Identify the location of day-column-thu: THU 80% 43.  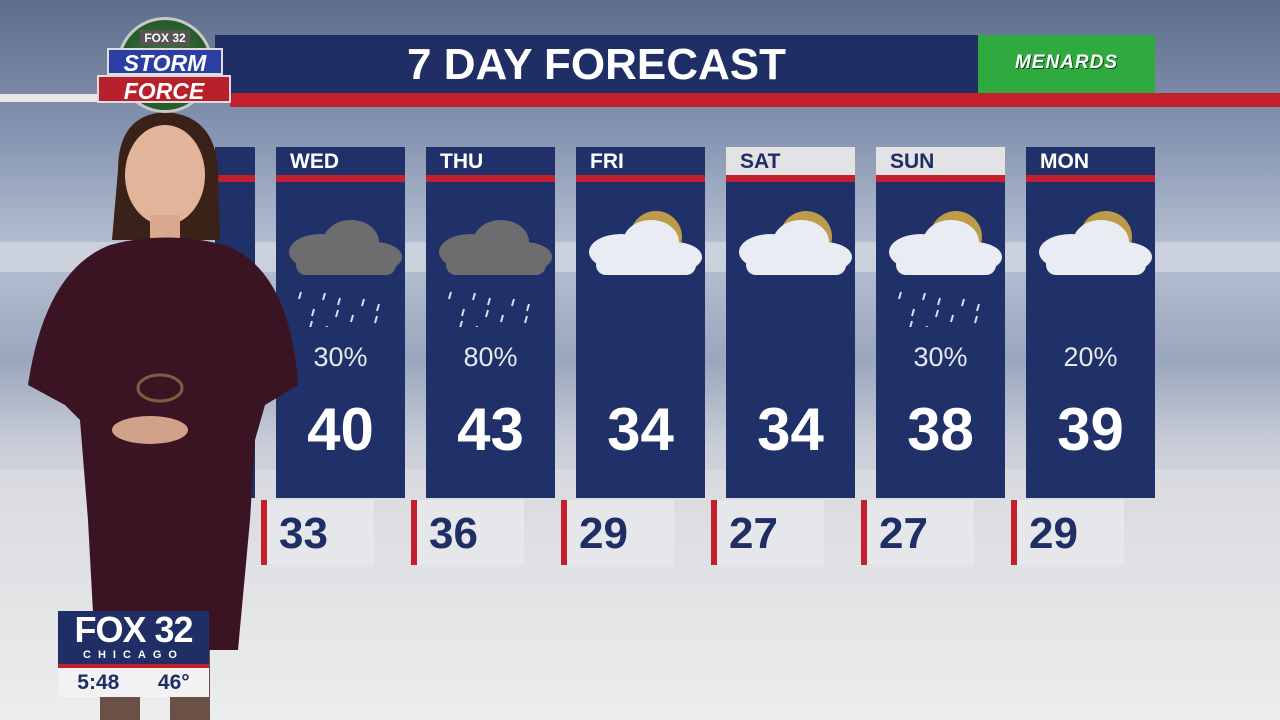
(490, 322).